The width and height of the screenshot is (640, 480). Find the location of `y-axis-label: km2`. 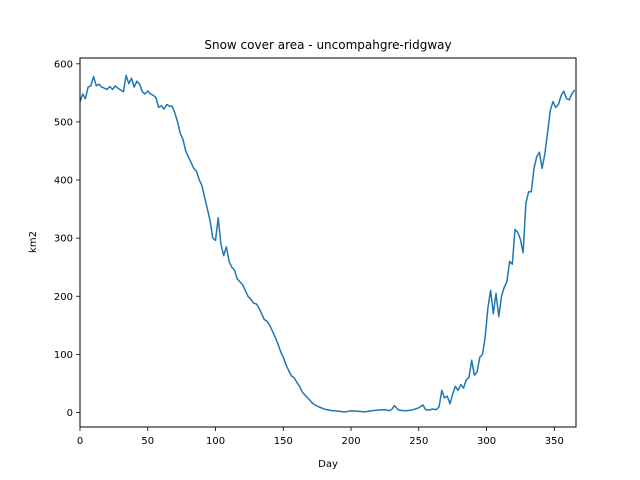

y-axis-label: km2 is located at coordinates (33, 242).